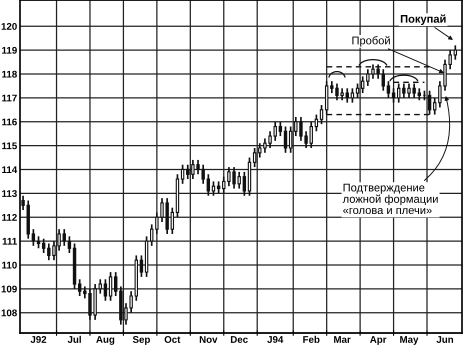 The image size is (465, 348). What do you see at coordinates (9, 241) in the screenshot?
I see `y-tick-label: 111` at bounding box center [9, 241].